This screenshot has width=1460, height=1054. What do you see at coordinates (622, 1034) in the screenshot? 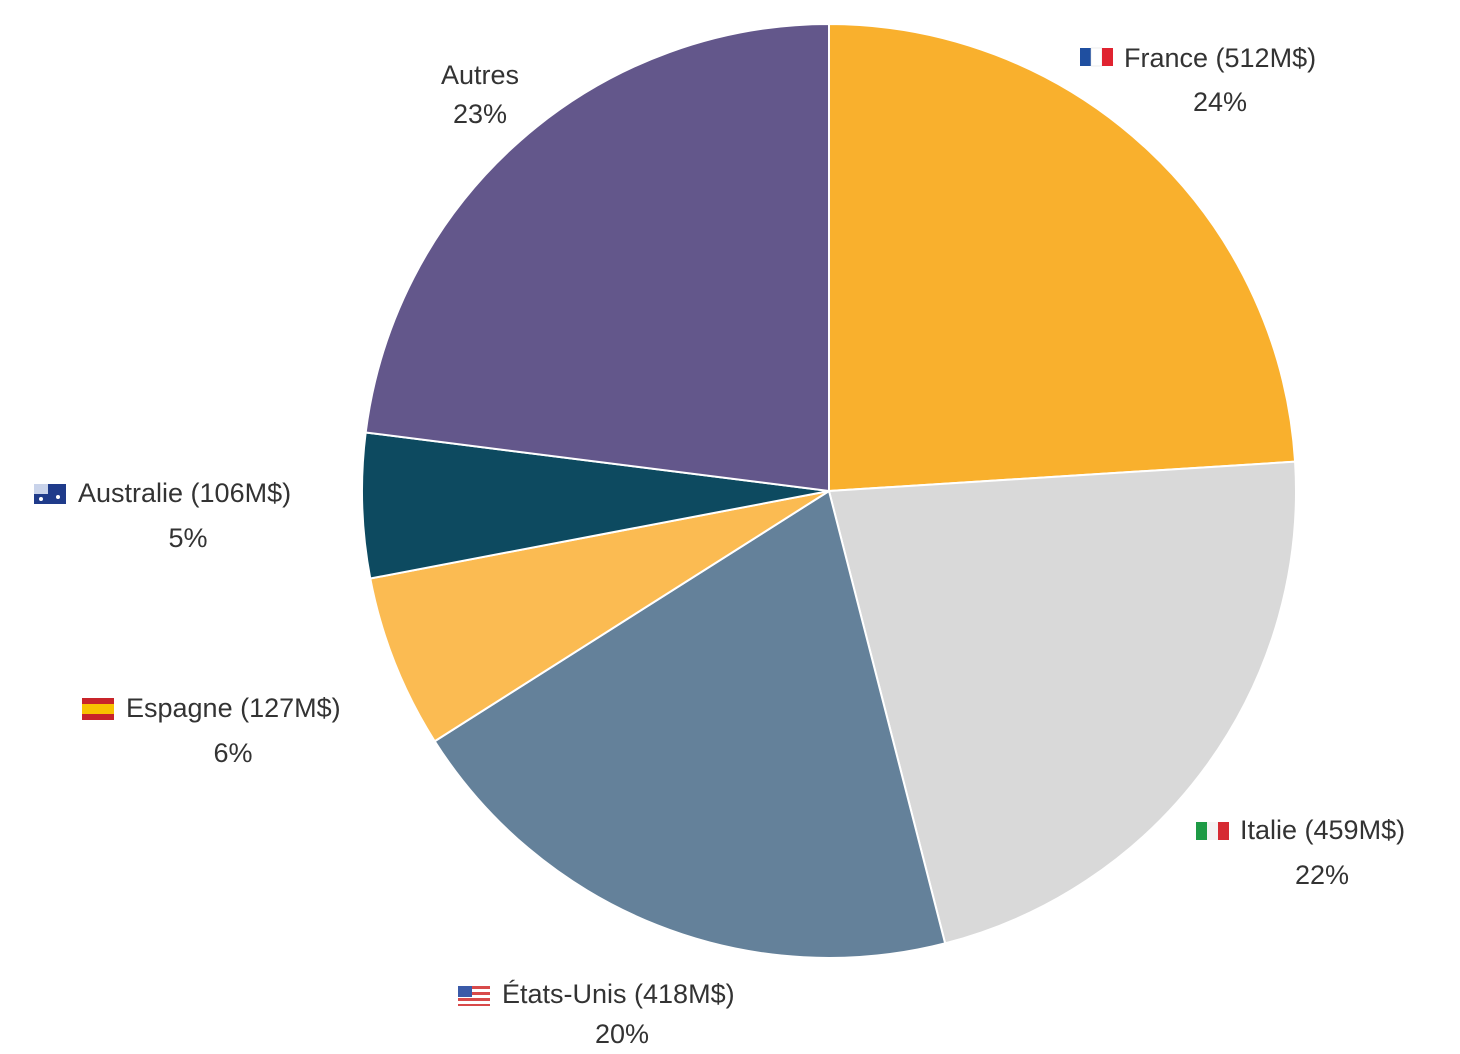
I see `slice-percent: 20%` at bounding box center [622, 1034].